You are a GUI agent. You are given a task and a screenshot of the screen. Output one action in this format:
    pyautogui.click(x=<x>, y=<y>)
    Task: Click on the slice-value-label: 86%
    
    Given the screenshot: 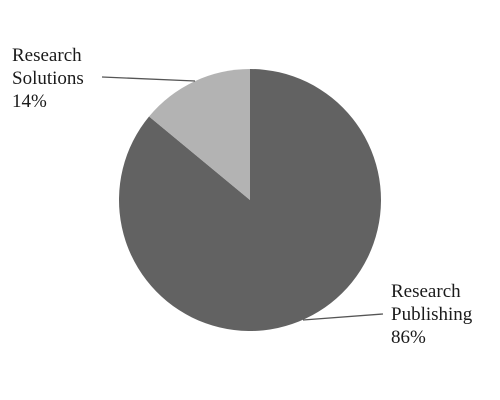 What is the action you would take?
    pyautogui.click(x=408, y=337)
    